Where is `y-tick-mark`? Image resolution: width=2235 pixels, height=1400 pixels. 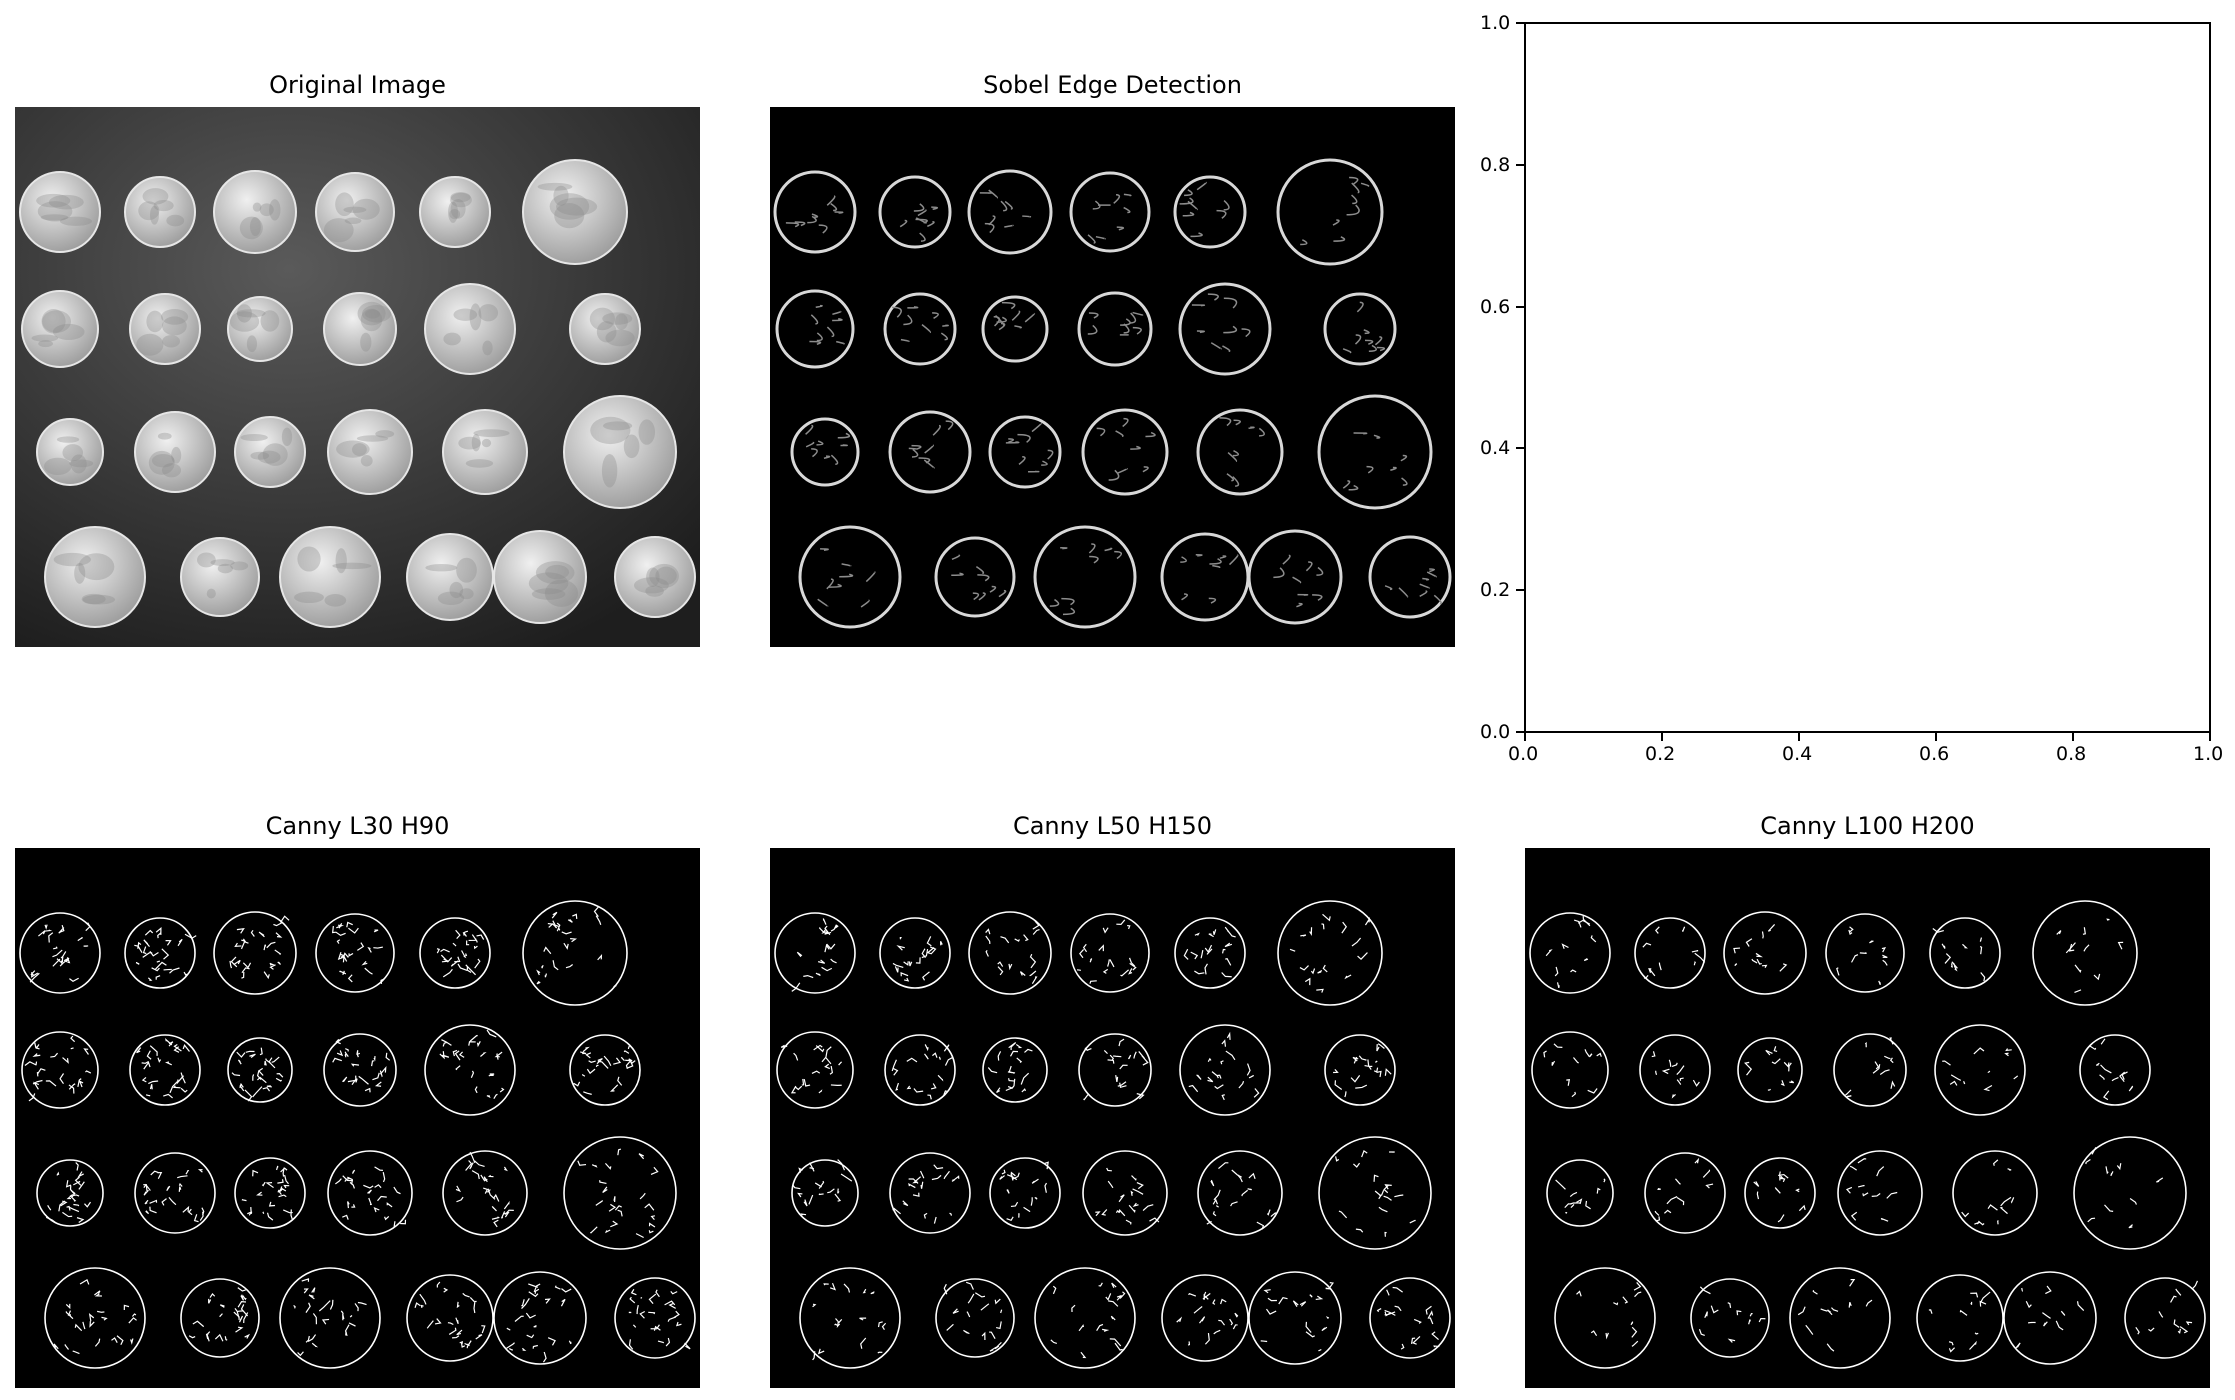
y-tick-mark is located at coordinates (1520, 23).